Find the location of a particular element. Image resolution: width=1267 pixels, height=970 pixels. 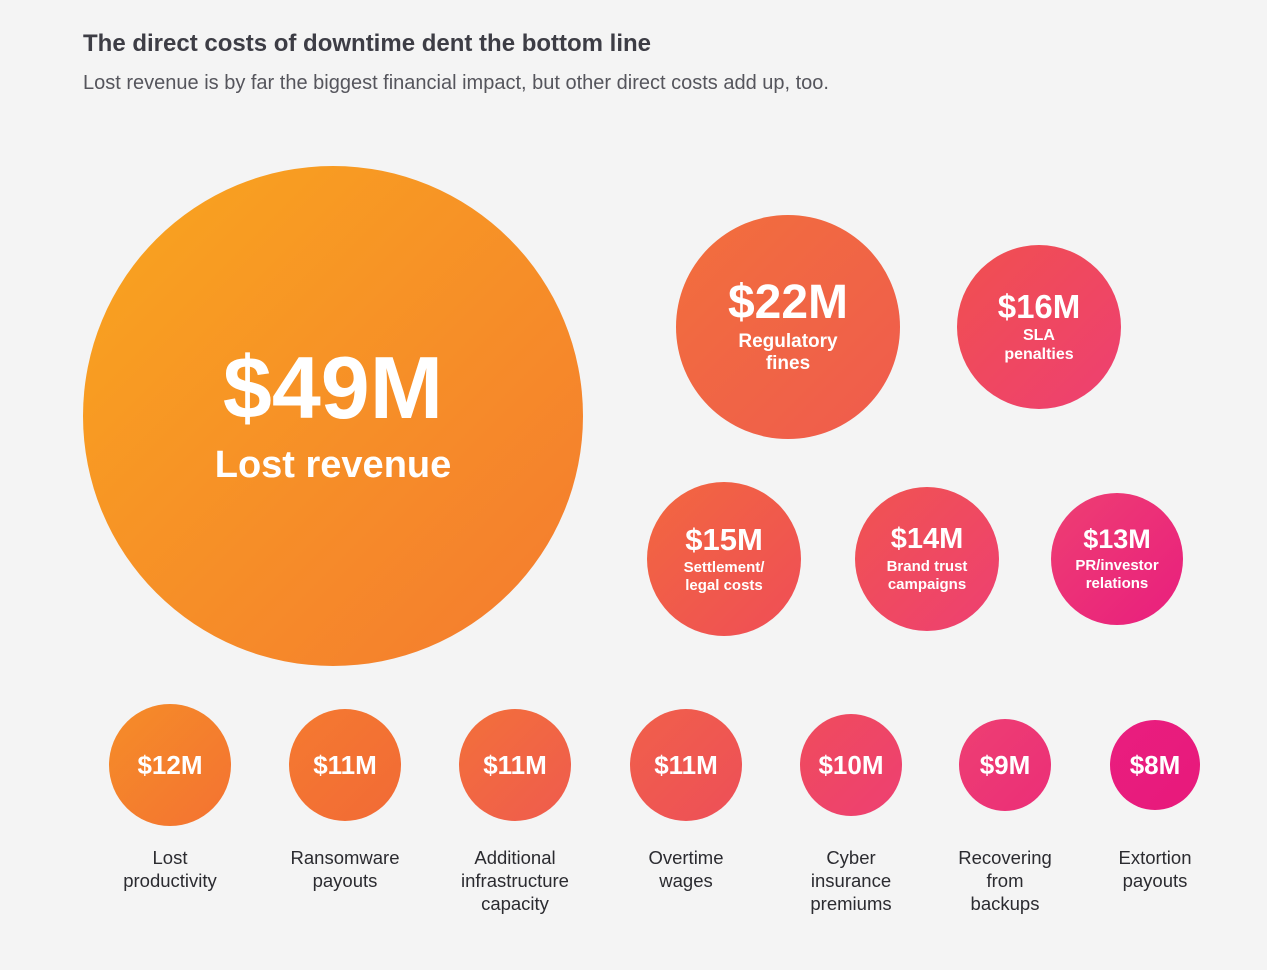

bubble-value: $8M is located at coordinates (1155, 765).